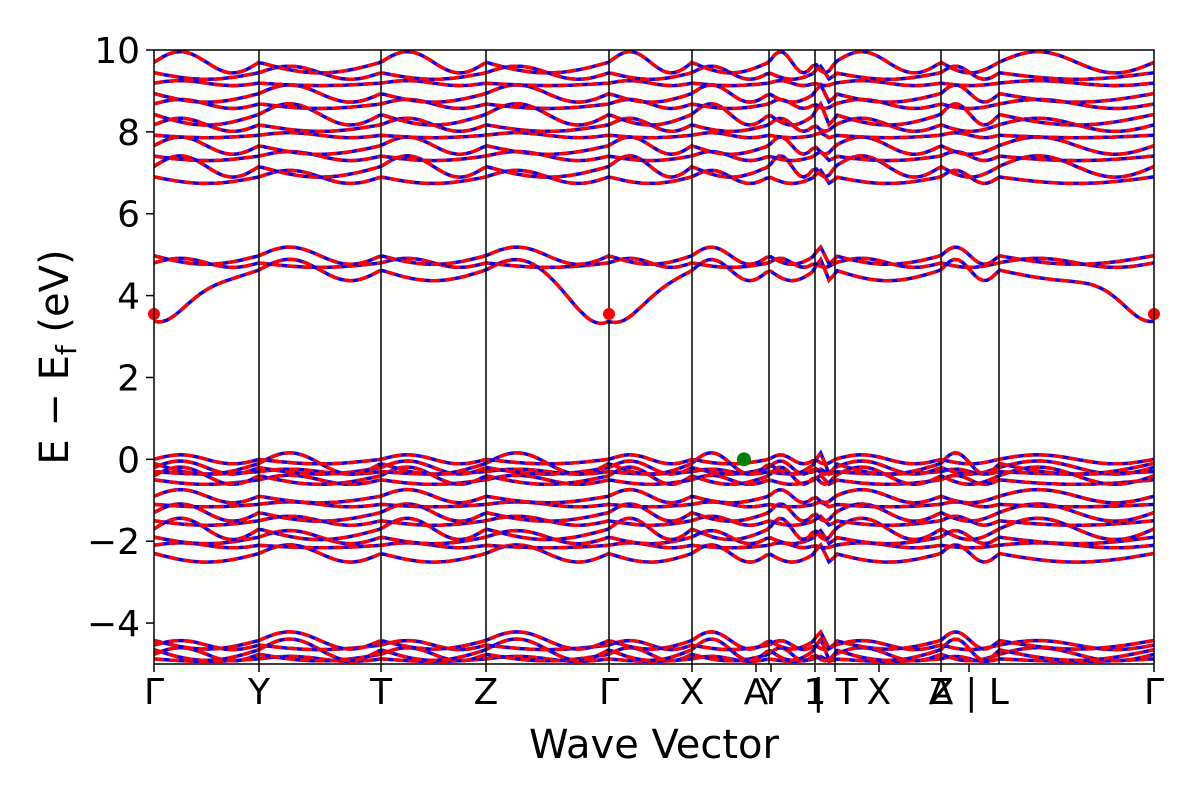 Image resolution: width=1200 pixels, height=800 pixels. What do you see at coordinates (941, 692) in the screenshot?
I see `x-tick-label-11: A` at bounding box center [941, 692].